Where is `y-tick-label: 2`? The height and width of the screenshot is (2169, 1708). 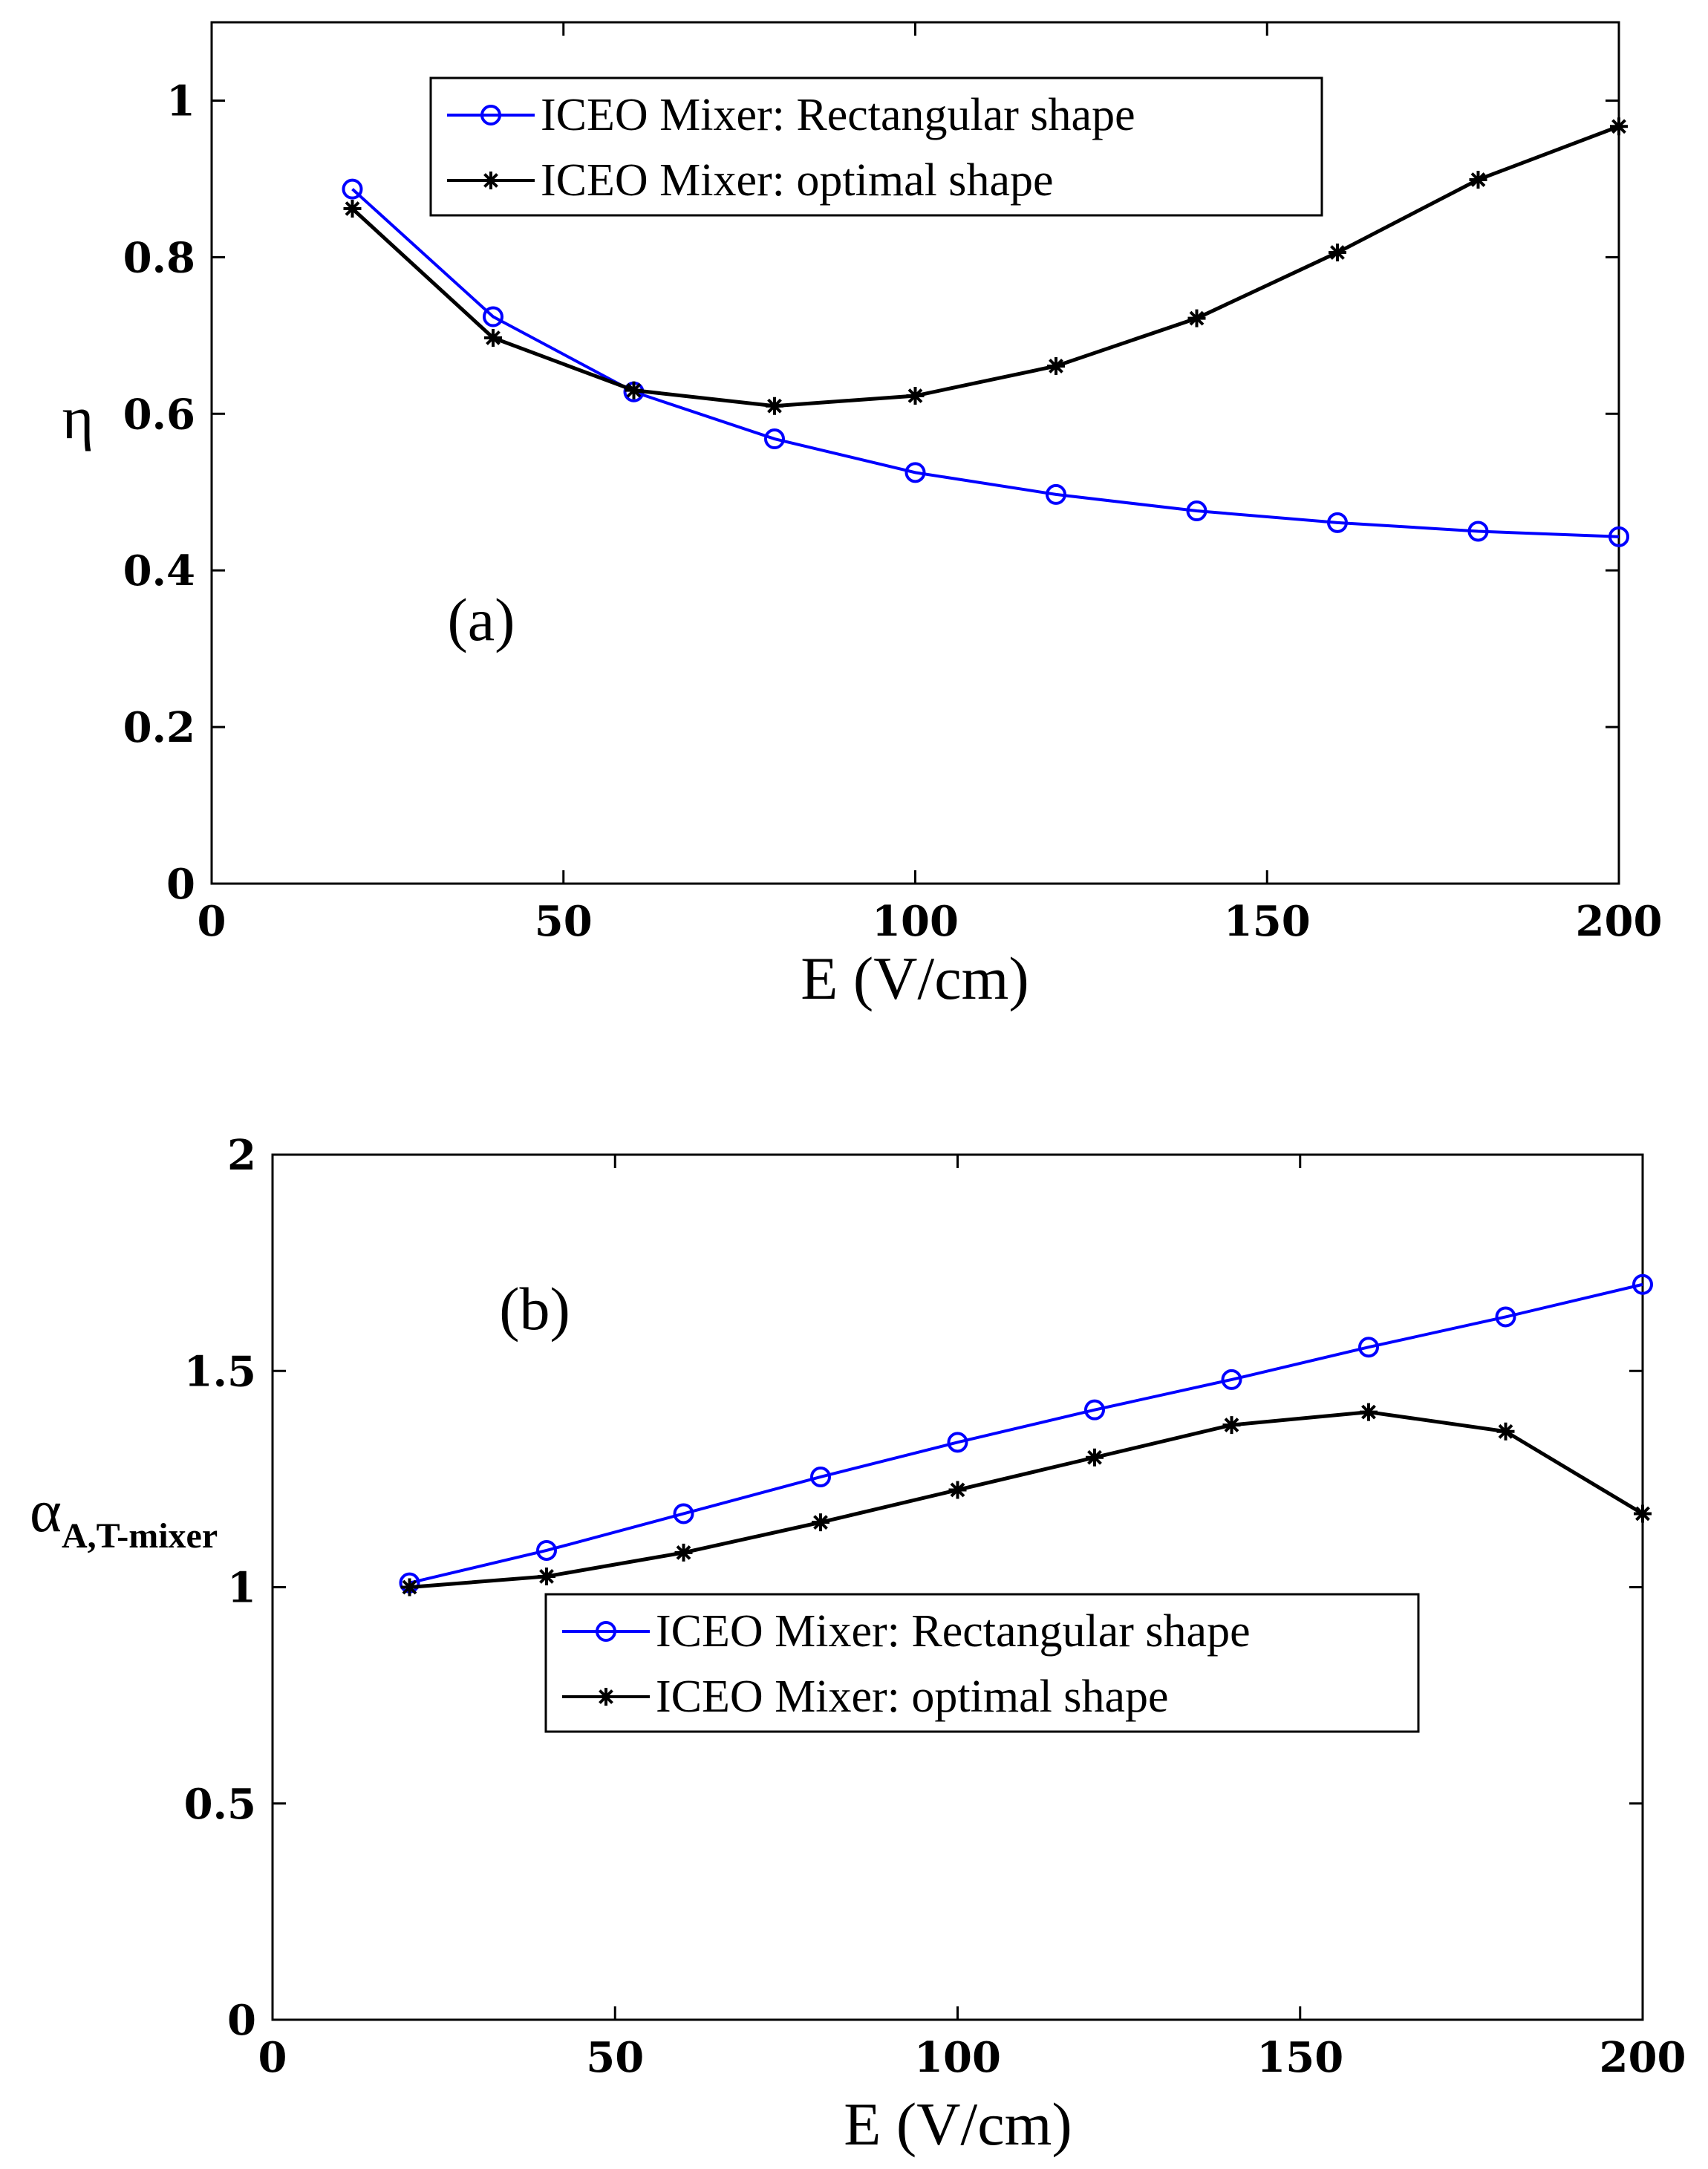
y-tick-label: 2 is located at coordinates (241, 1156).